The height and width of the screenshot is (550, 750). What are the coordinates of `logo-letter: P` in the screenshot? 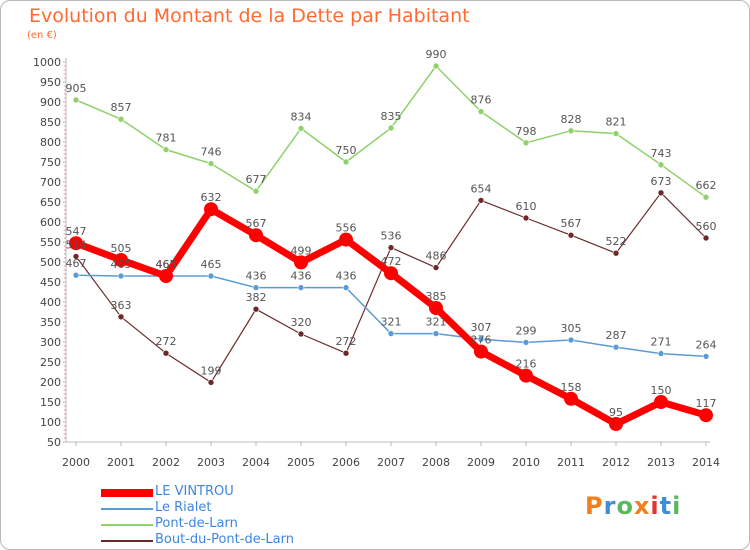 It's located at (594, 506).